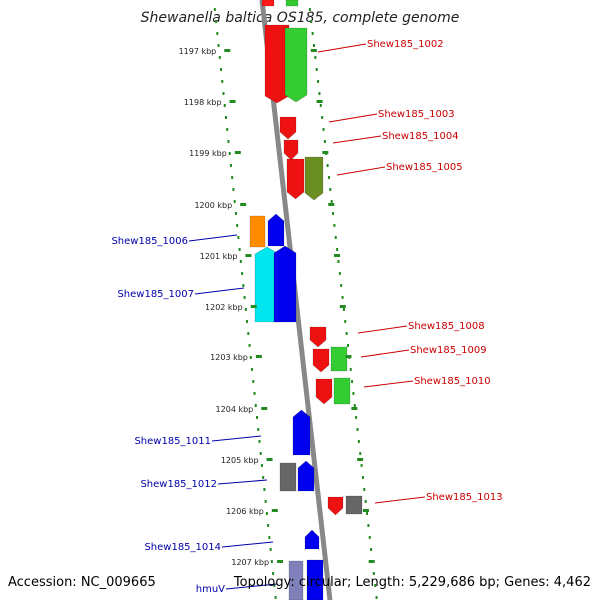 The image size is (600, 600). Describe the element at coordinates (424, 167) in the screenshot. I see `gene-label: Shew185_1005` at that location.